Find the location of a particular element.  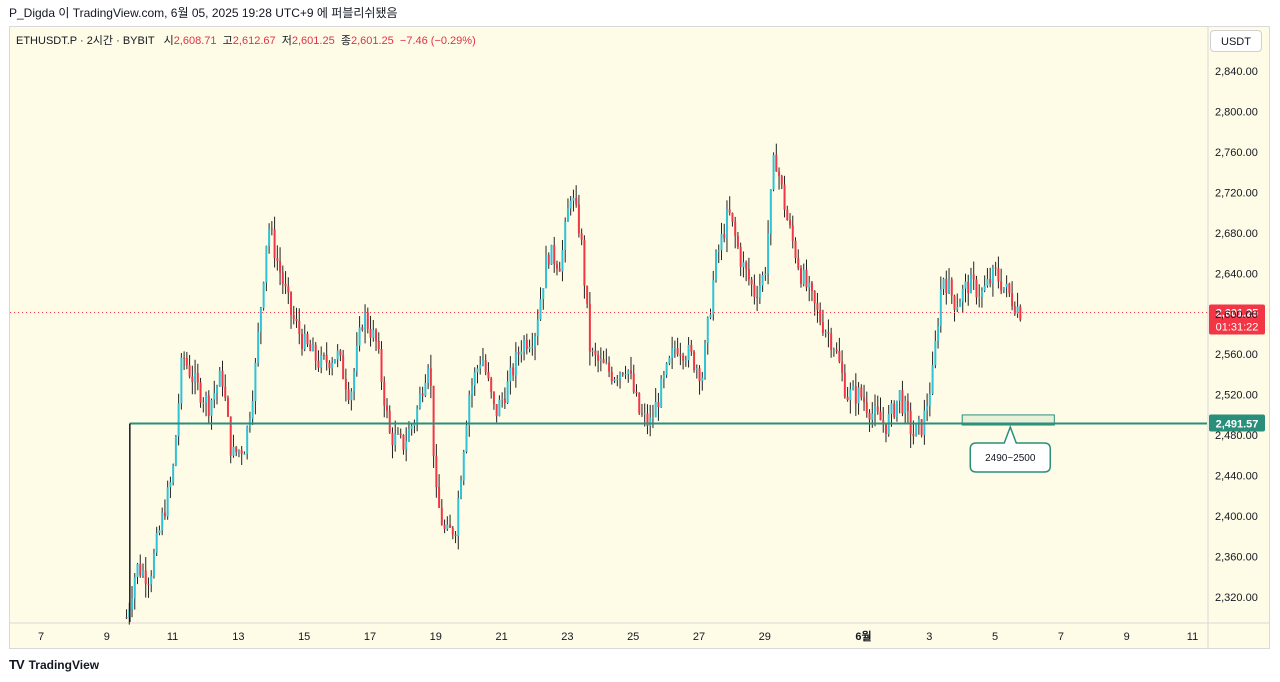

x-tick-label: 9 is located at coordinates (107, 637).